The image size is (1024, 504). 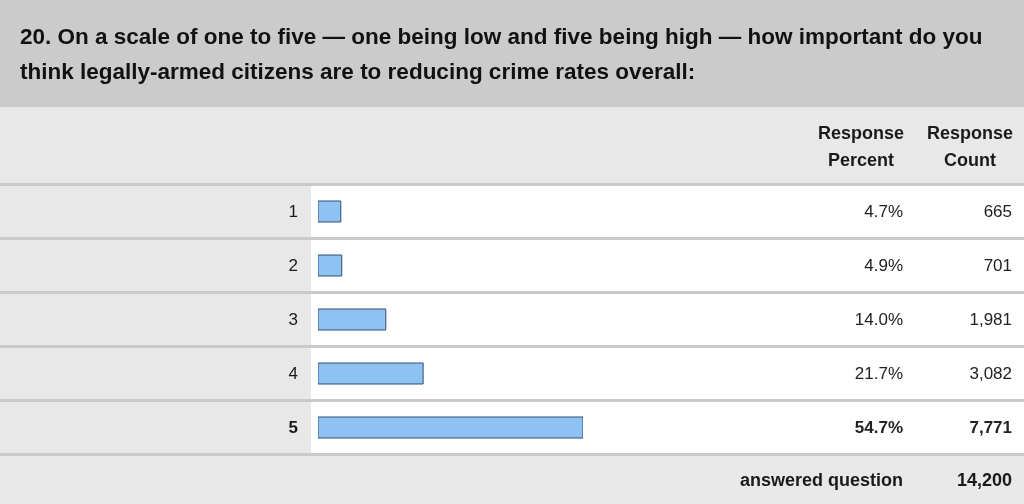 I want to click on text: Response Count, so click(x=970, y=146).